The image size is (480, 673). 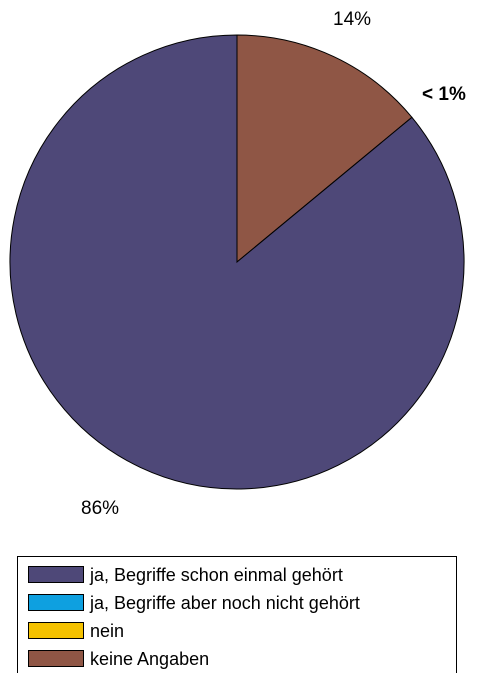 What do you see at coordinates (100, 508) in the screenshot?
I see `label-86-percent: 86%` at bounding box center [100, 508].